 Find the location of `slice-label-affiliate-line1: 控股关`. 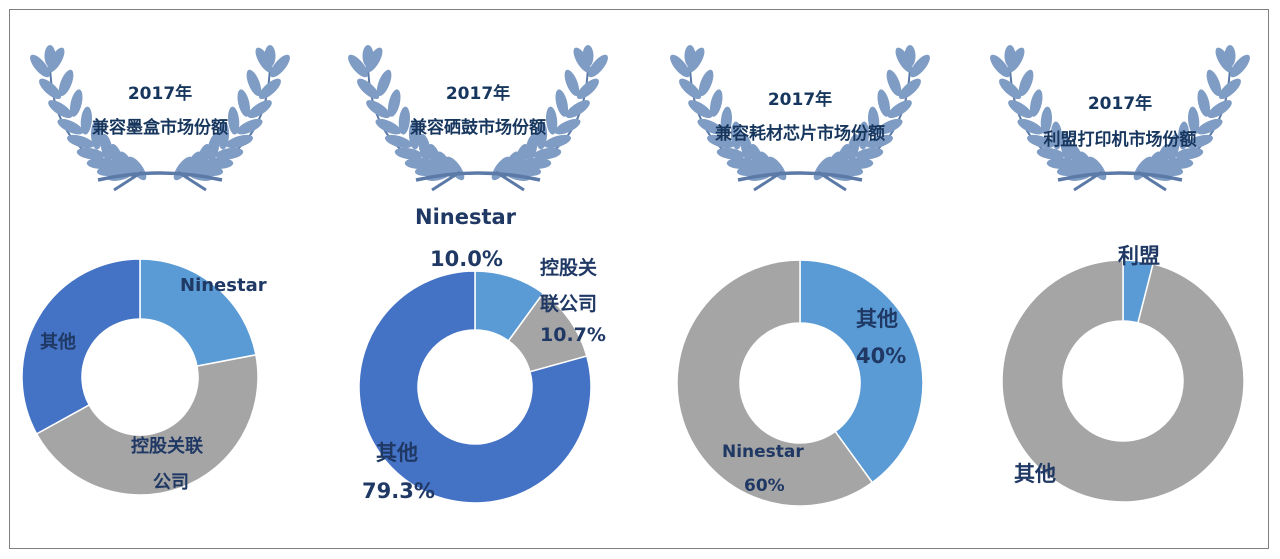

slice-label-affiliate-line1: 控股关 is located at coordinates (569, 268).